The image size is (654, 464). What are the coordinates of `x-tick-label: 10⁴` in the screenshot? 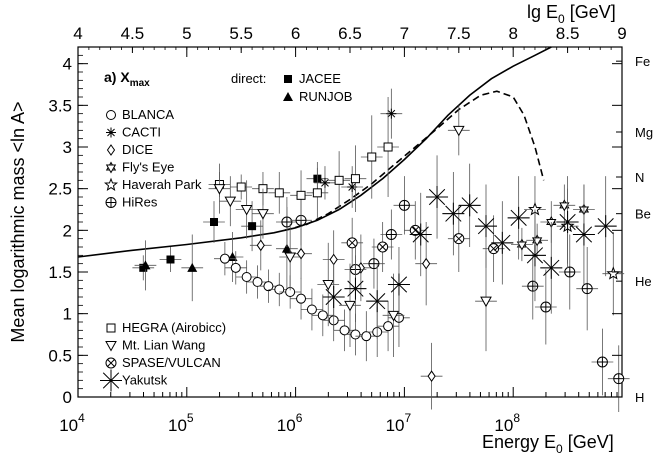 It's located at (72, 423).